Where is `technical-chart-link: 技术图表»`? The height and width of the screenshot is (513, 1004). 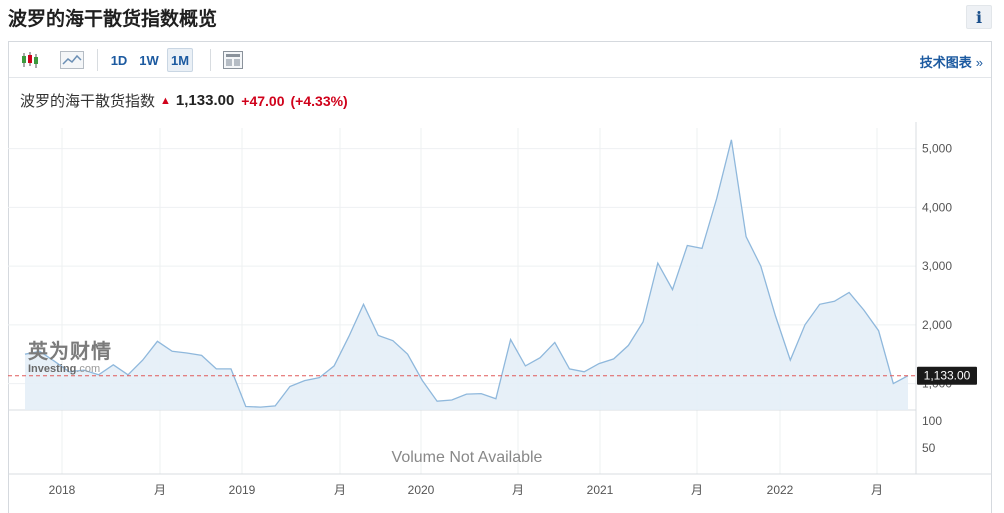 technical-chart-link: 技术图表» is located at coordinates (951, 61).